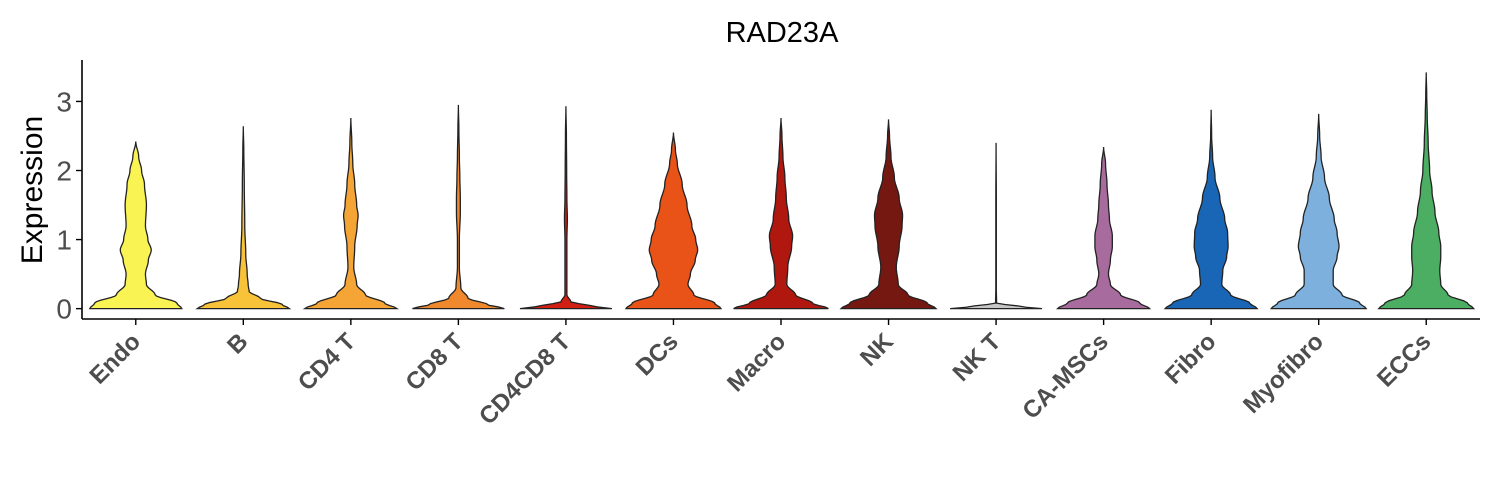 The height and width of the screenshot is (500, 1500). Describe the element at coordinates (237, 343) in the screenshot. I see `x-tick-label: B` at that location.